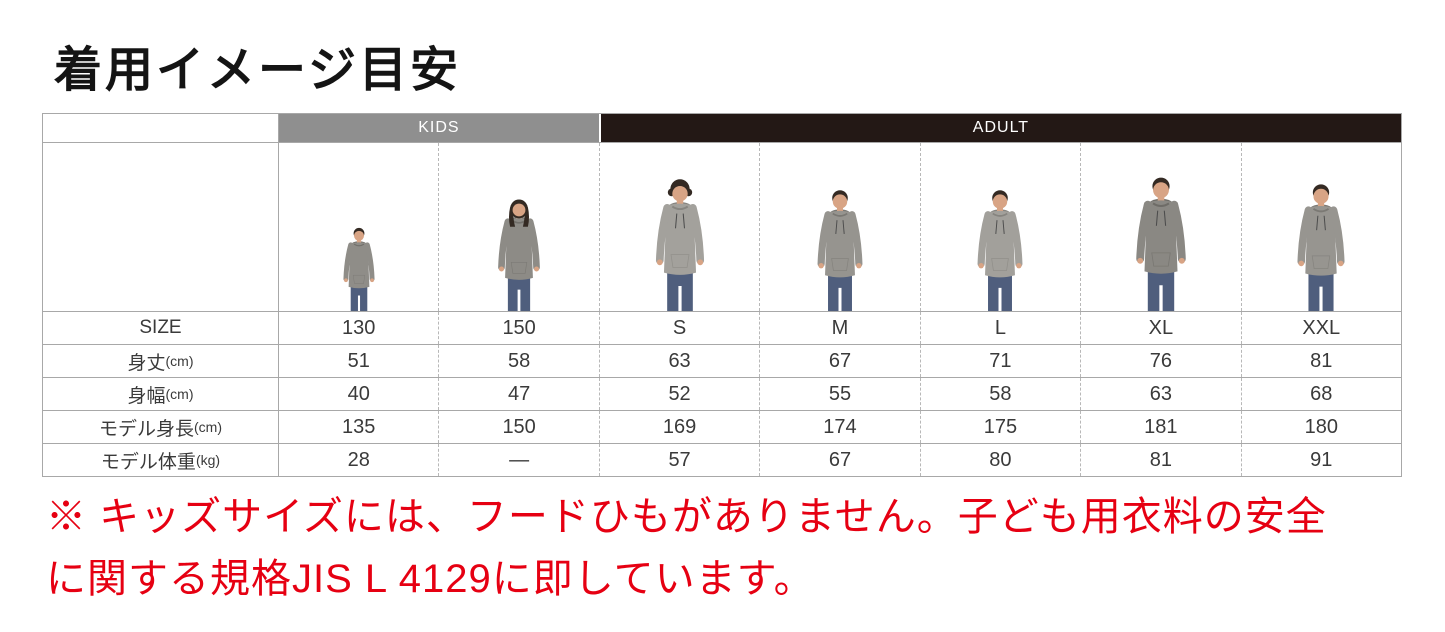  Describe the element at coordinates (430, 579) in the screenshot. I see `note-line: に関する規格JIS L 4129に即しています。` at that location.